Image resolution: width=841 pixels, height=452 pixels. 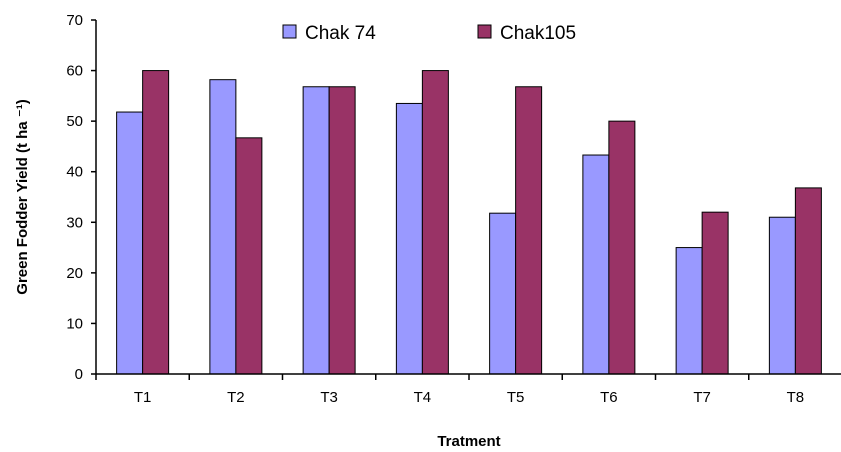 I want to click on y-tick-label: 0, so click(x=79, y=374).